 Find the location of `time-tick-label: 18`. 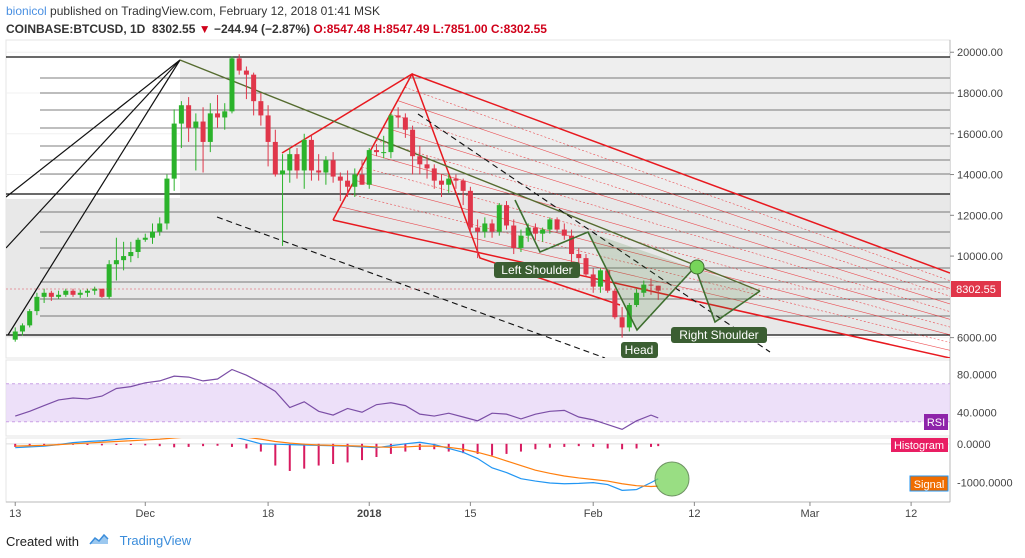

time-tick-label: 18 is located at coordinates (268, 514).